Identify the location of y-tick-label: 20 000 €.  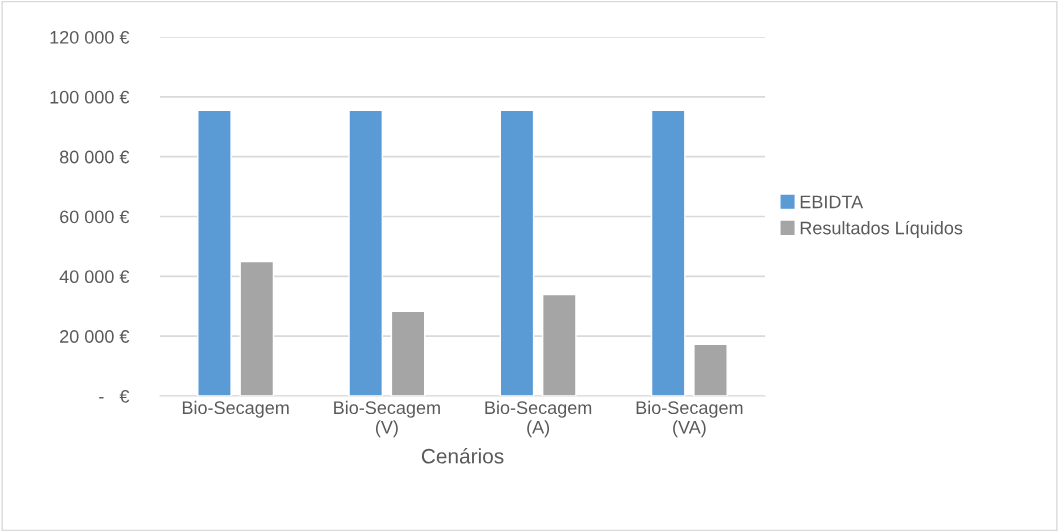
(95, 336).